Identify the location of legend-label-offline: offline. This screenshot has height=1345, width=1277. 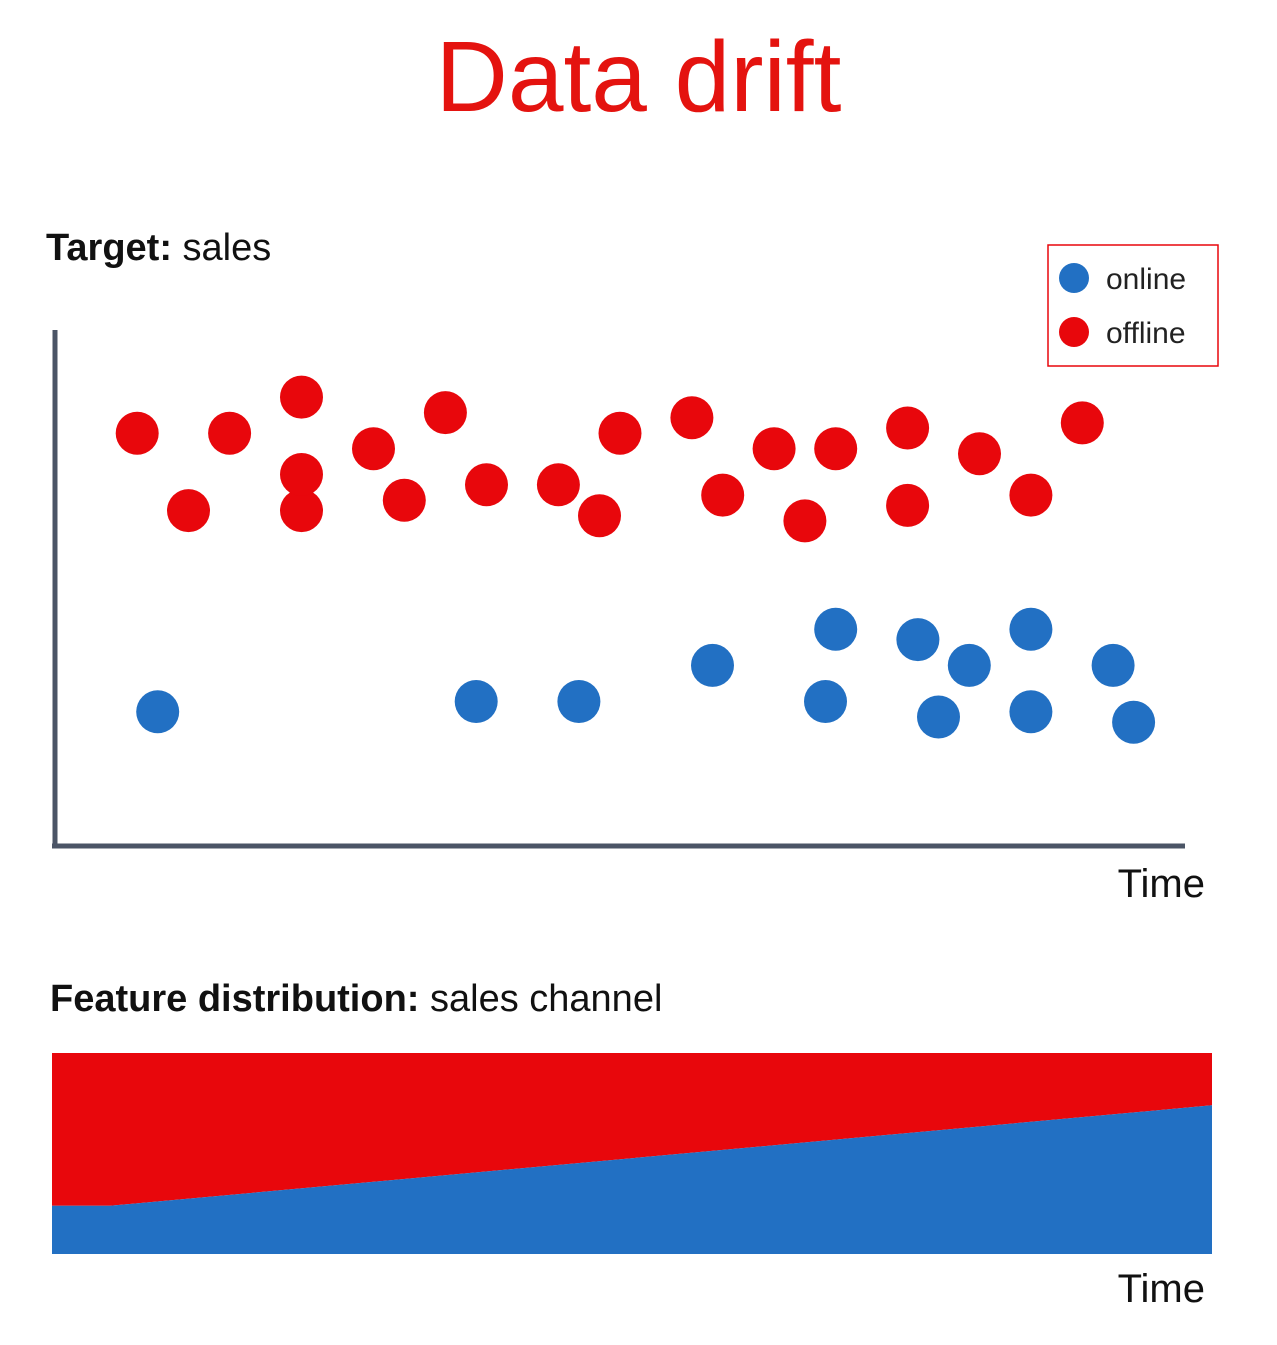
(1146, 333).